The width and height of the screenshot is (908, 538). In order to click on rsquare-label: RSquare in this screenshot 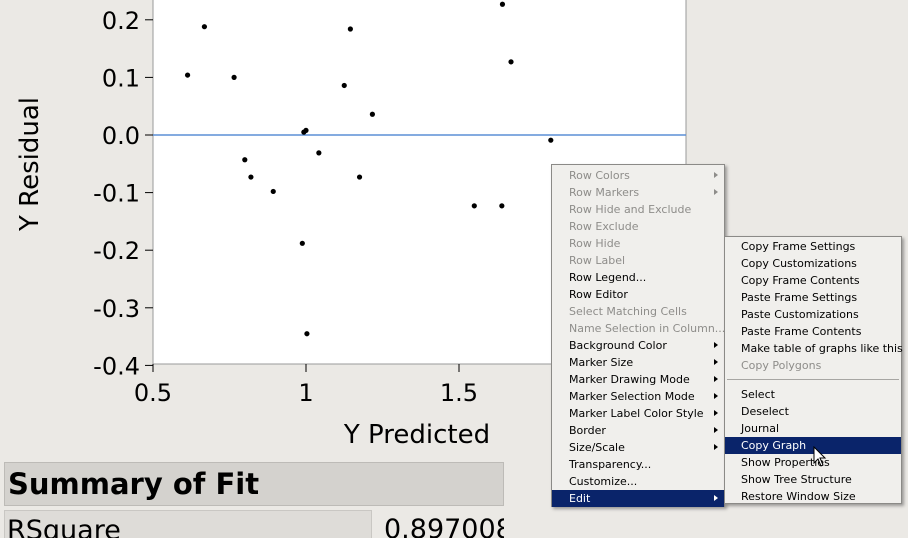, I will do `click(64, 526)`.